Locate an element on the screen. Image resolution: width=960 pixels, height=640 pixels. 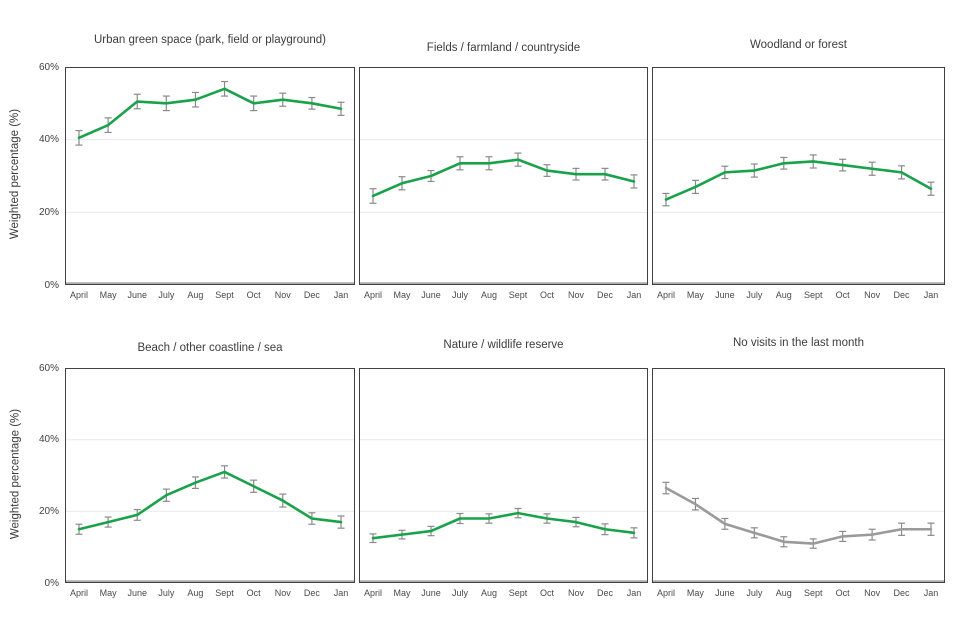
chart-title-no-visits-last-month: No visits in the last month is located at coordinates (798, 343).